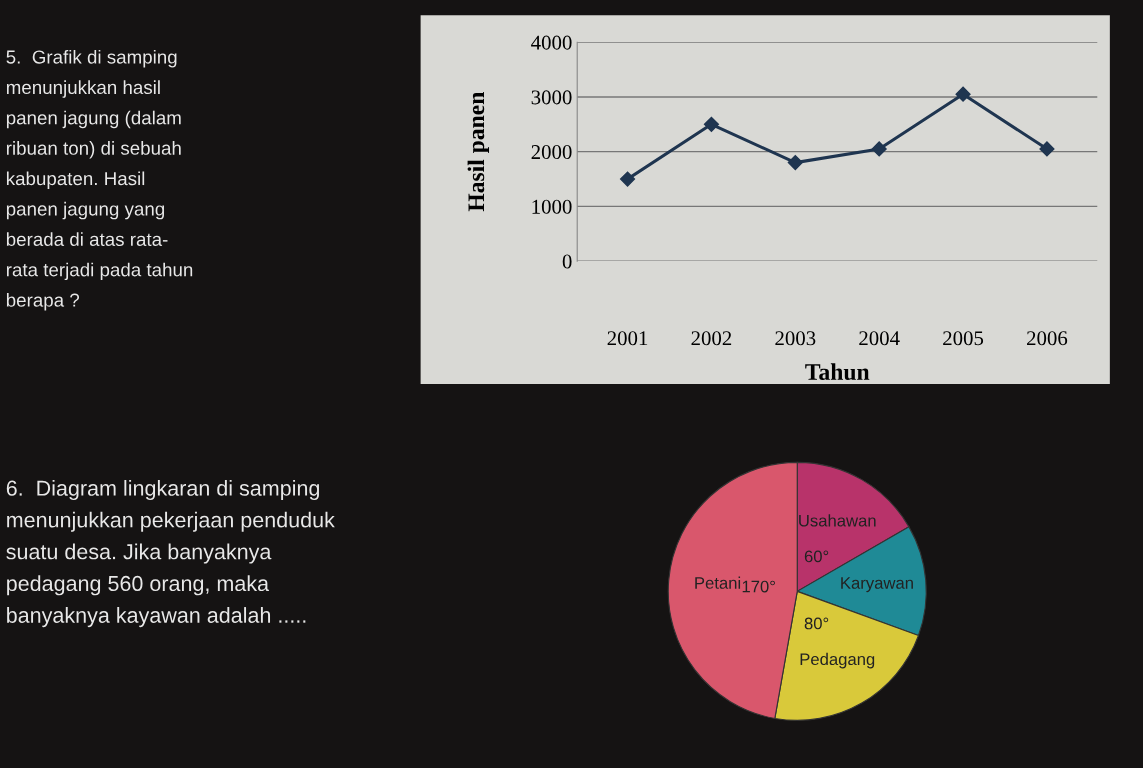 The image size is (1143, 768). What do you see at coordinates (795, 338) in the screenshot?
I see `x-tick-label: 2003` at bounding box center [795, 338].